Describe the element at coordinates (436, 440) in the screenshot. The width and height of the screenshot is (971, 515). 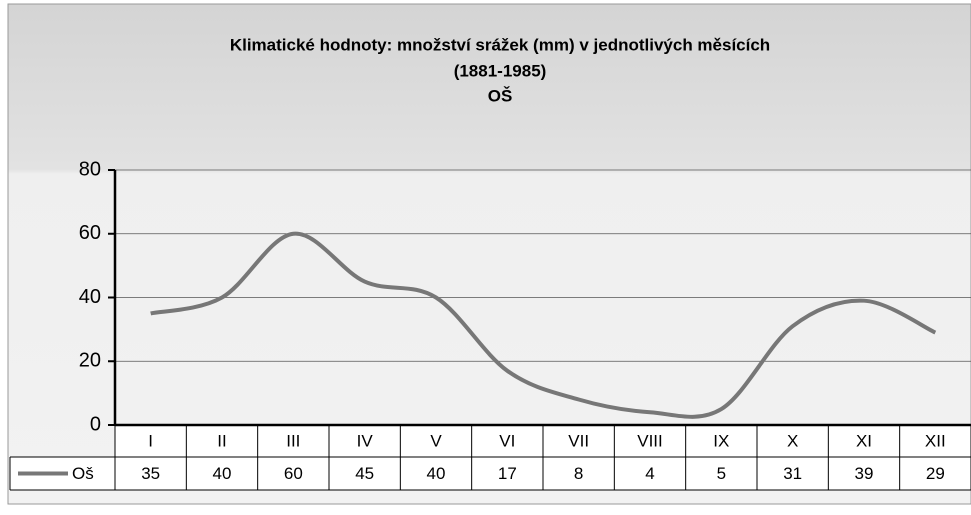
I see `x-tick-label: V` at that location.